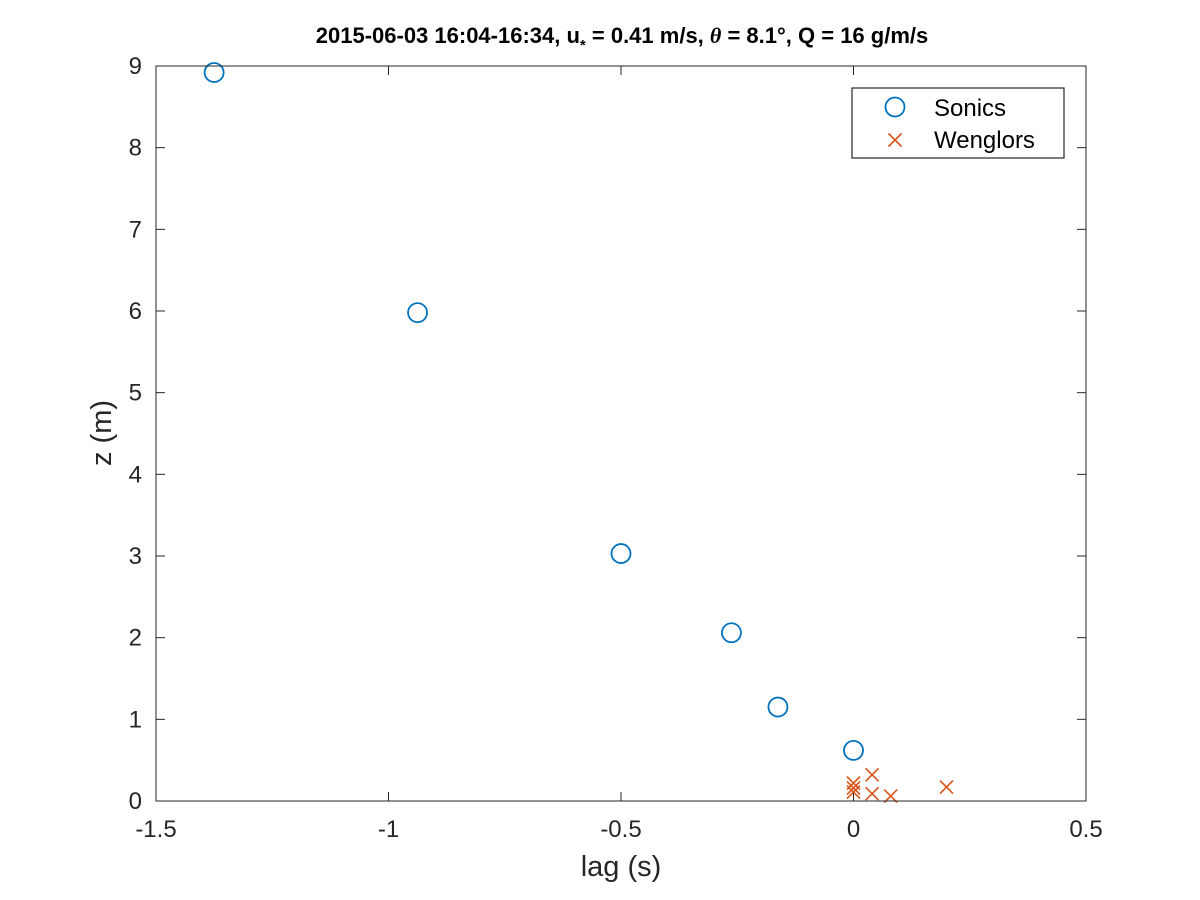 The image size is (1200, 900). I want to click on legend-marker-sonics, so click(895, 107).